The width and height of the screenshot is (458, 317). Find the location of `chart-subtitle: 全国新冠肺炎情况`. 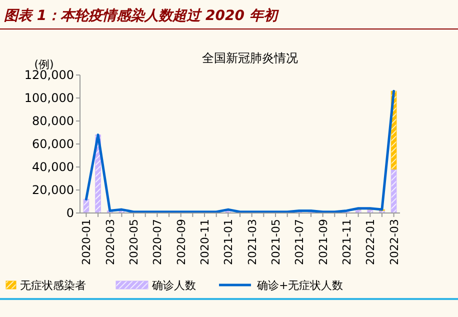

chart-subtitle: 全国新冠肺炎情况 is located at coordinates (250, 58).